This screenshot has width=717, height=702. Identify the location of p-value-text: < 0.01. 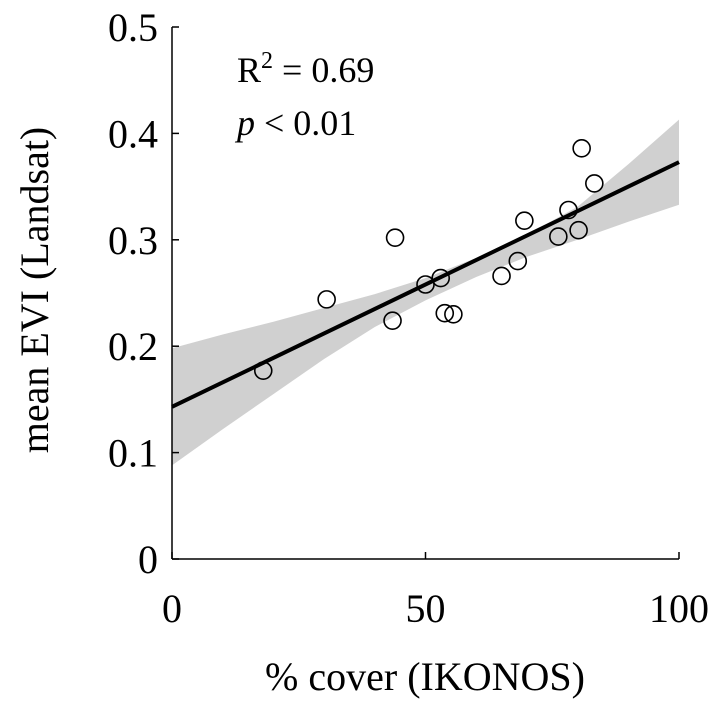
(305, 123).